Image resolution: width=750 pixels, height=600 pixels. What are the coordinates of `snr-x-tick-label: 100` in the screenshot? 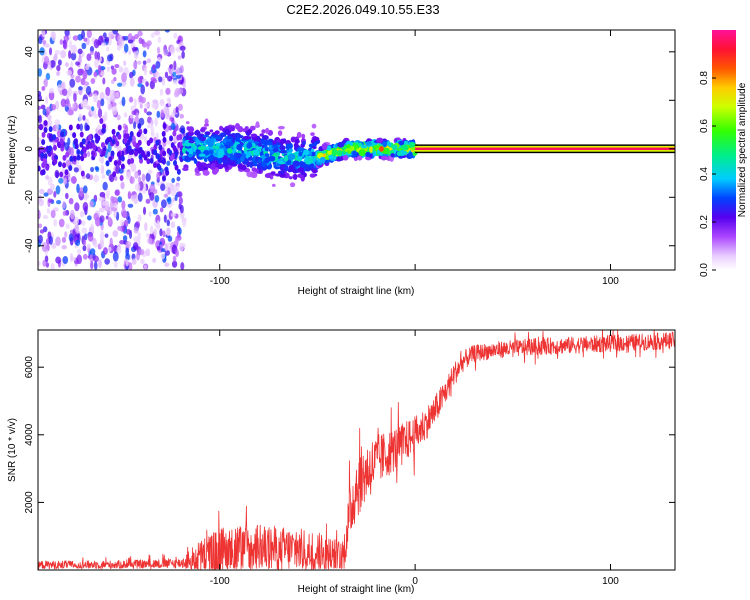 It's located at (610, 581).